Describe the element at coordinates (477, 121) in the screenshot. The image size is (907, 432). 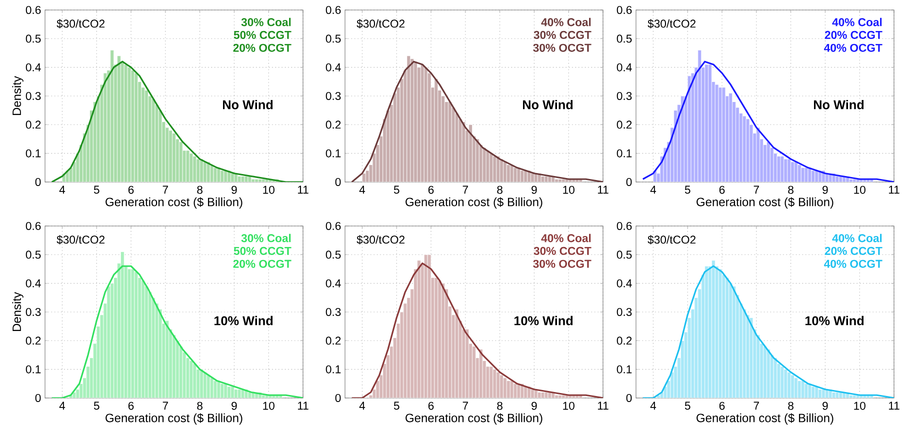
I see `line-series` at that location.